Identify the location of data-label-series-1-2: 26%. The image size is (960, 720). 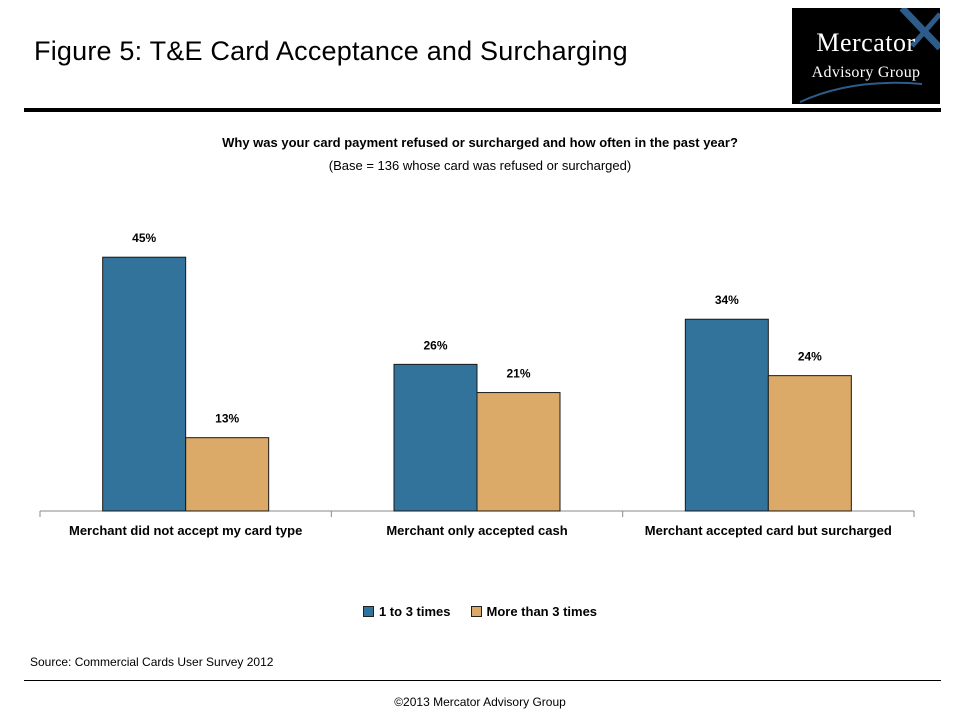
(435, 345).